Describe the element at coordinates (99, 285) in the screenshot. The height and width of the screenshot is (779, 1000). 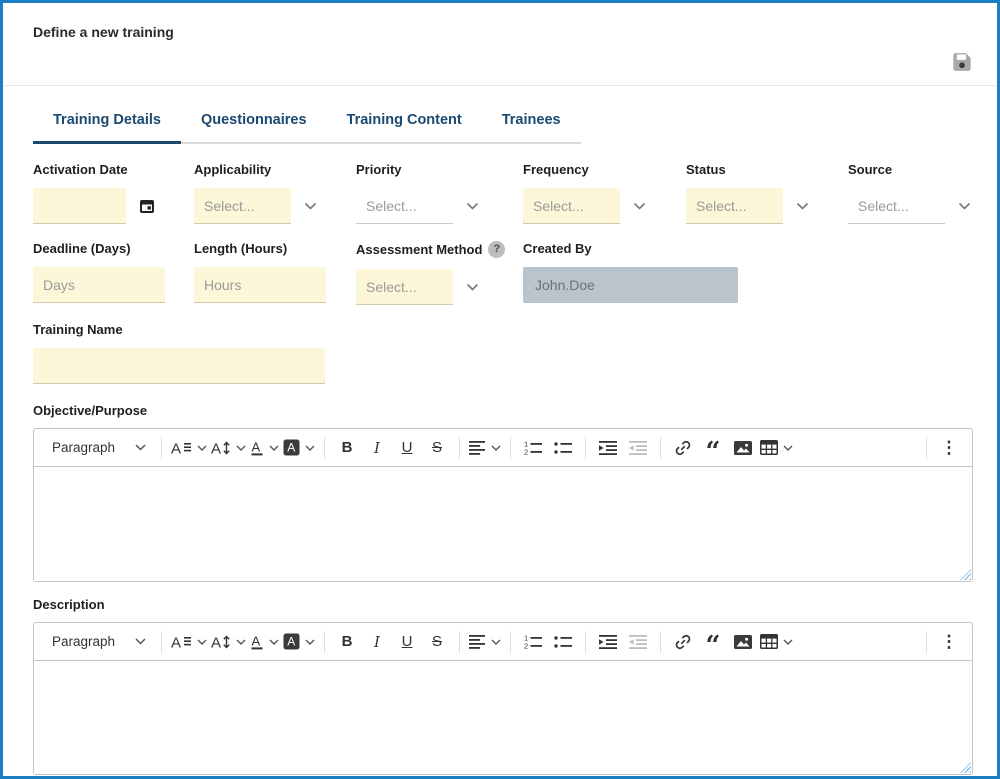
I see `deadline-input` at that location.